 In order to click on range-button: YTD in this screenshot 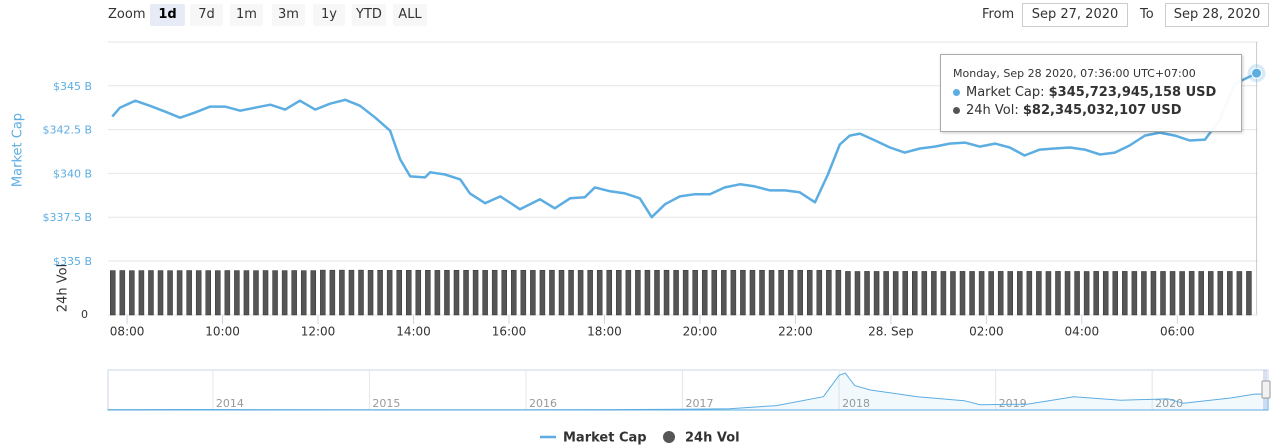, I will do `click(369, 15)`.